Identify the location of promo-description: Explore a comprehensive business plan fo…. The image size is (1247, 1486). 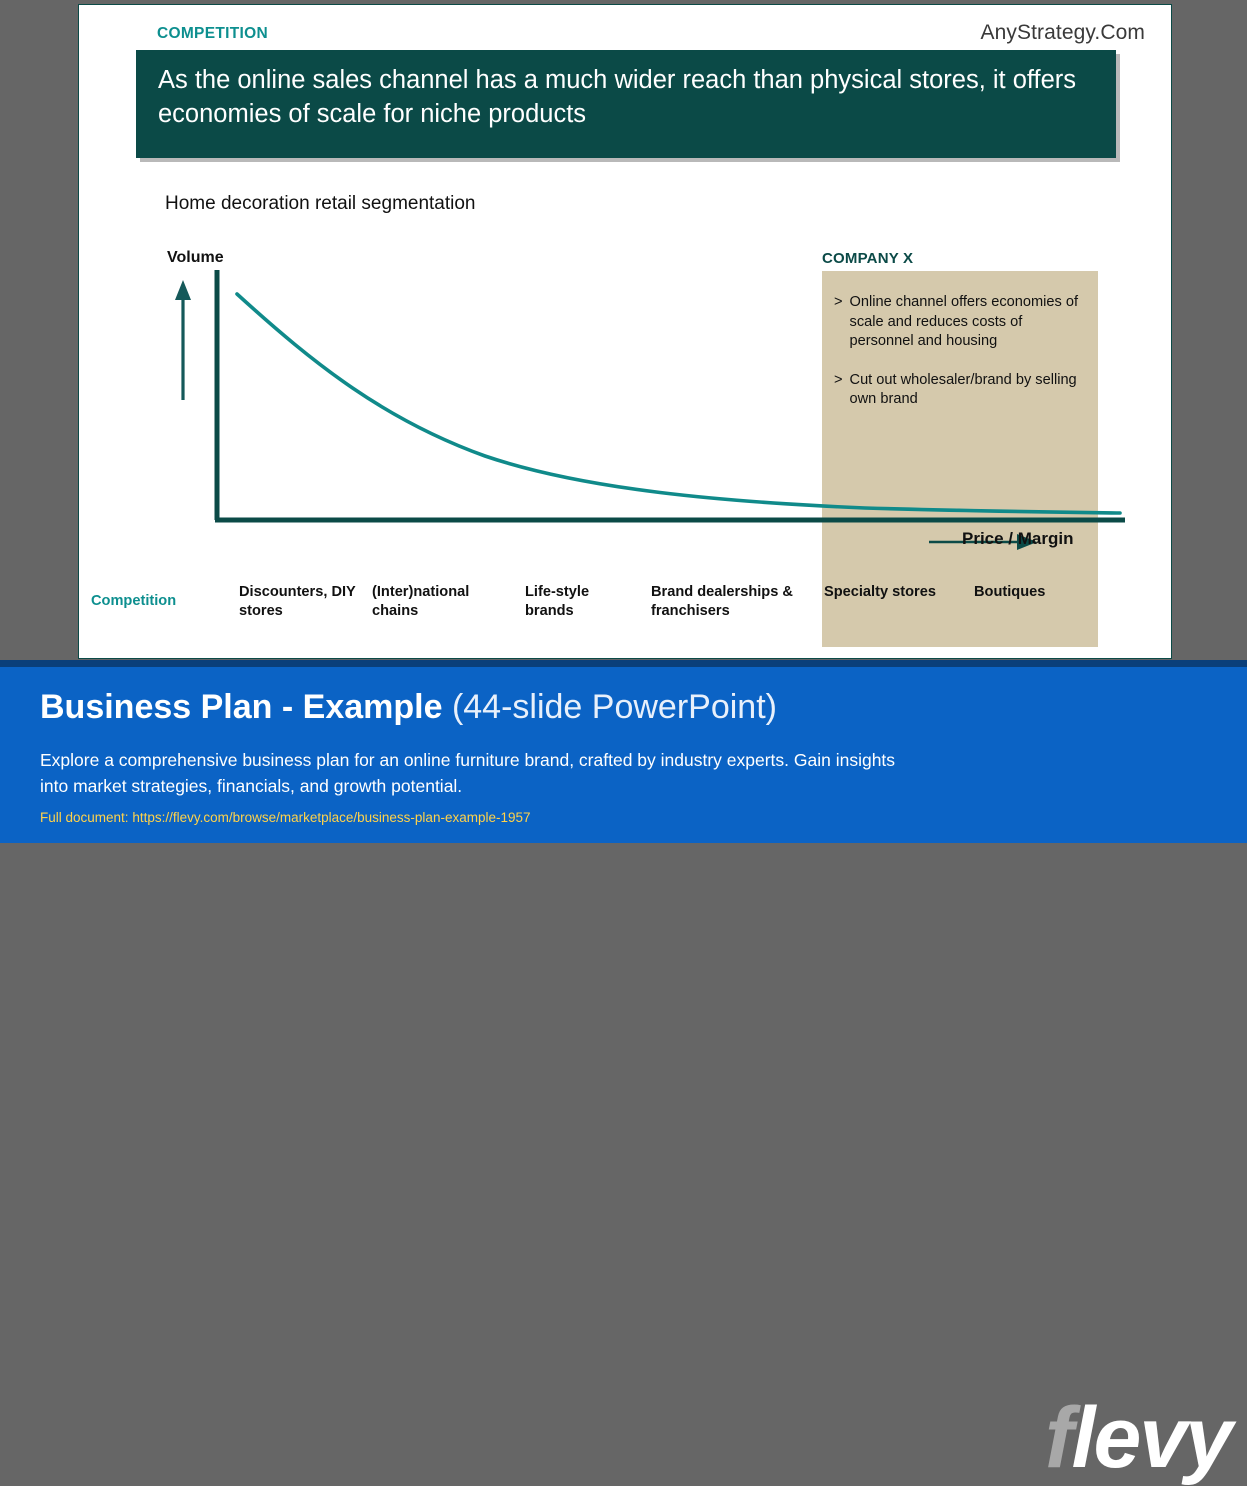
(468, 773).